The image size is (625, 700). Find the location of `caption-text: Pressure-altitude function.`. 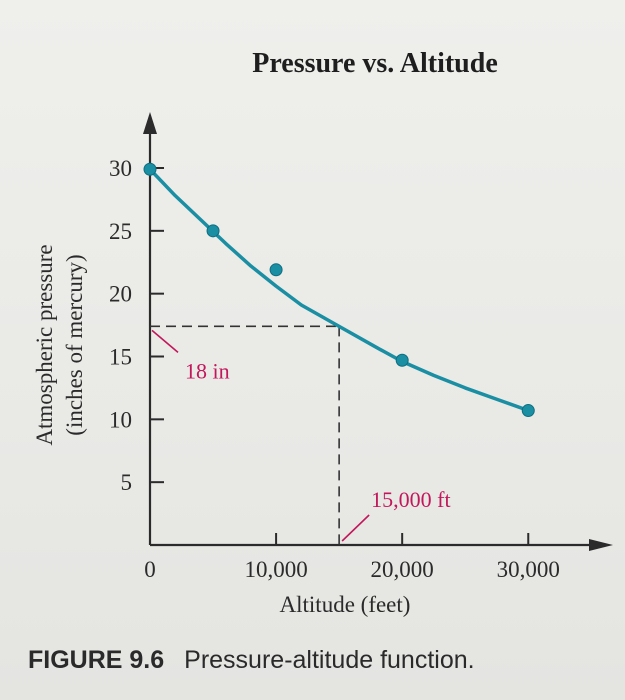

caption-text: Pressure-altitude function. is located at coordinates (329, 660).